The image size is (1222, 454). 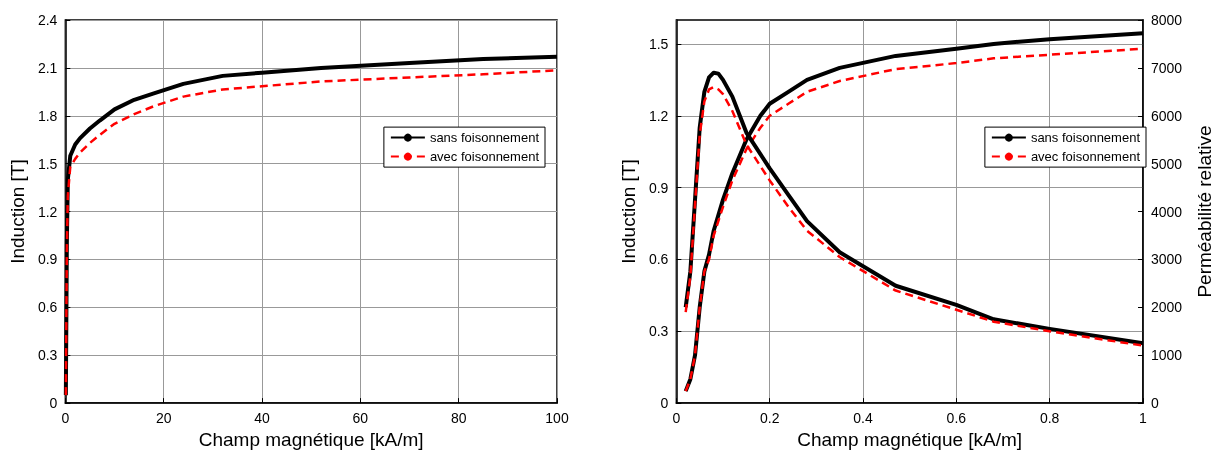 I want to click on x-tick-label: 0.4, so click(x=863, y=418).